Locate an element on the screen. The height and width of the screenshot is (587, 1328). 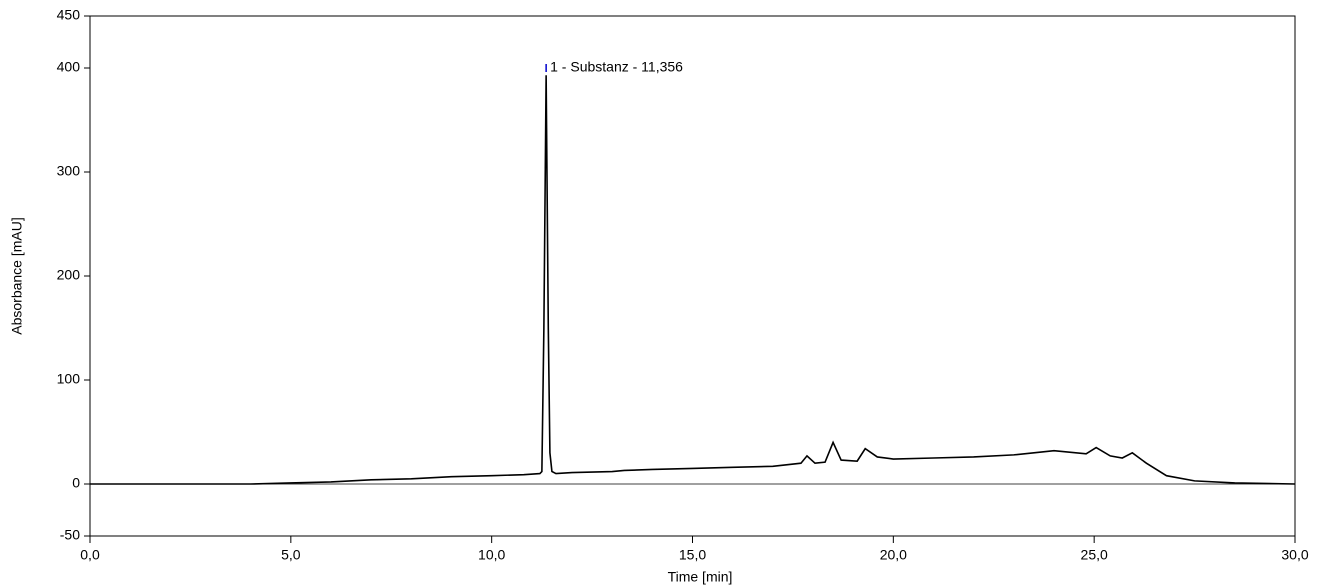
x-tick-label: 25,0 is located at coordinates (1094, 555).